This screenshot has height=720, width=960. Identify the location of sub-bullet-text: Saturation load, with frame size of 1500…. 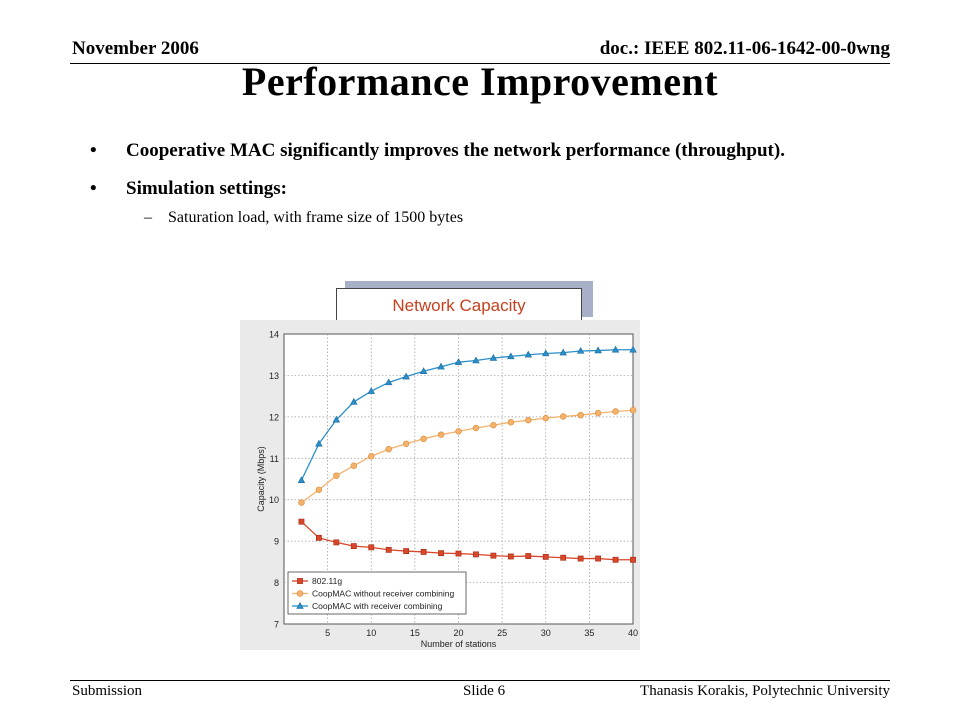
(316, 217).